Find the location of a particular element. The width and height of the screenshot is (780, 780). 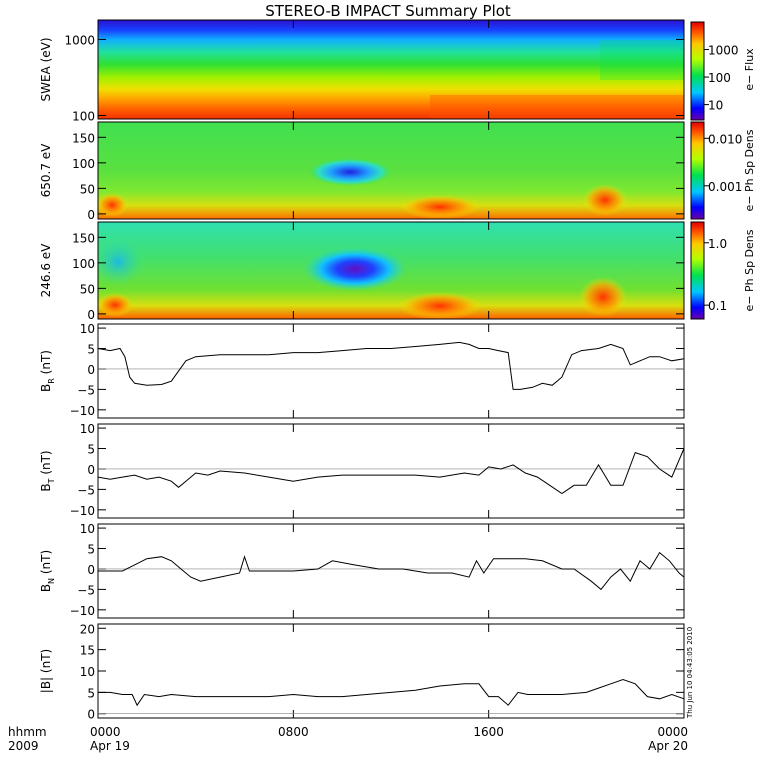

plot-title: STEREO-B IMPACT Summary Plot is located at coordinates (388, 11).